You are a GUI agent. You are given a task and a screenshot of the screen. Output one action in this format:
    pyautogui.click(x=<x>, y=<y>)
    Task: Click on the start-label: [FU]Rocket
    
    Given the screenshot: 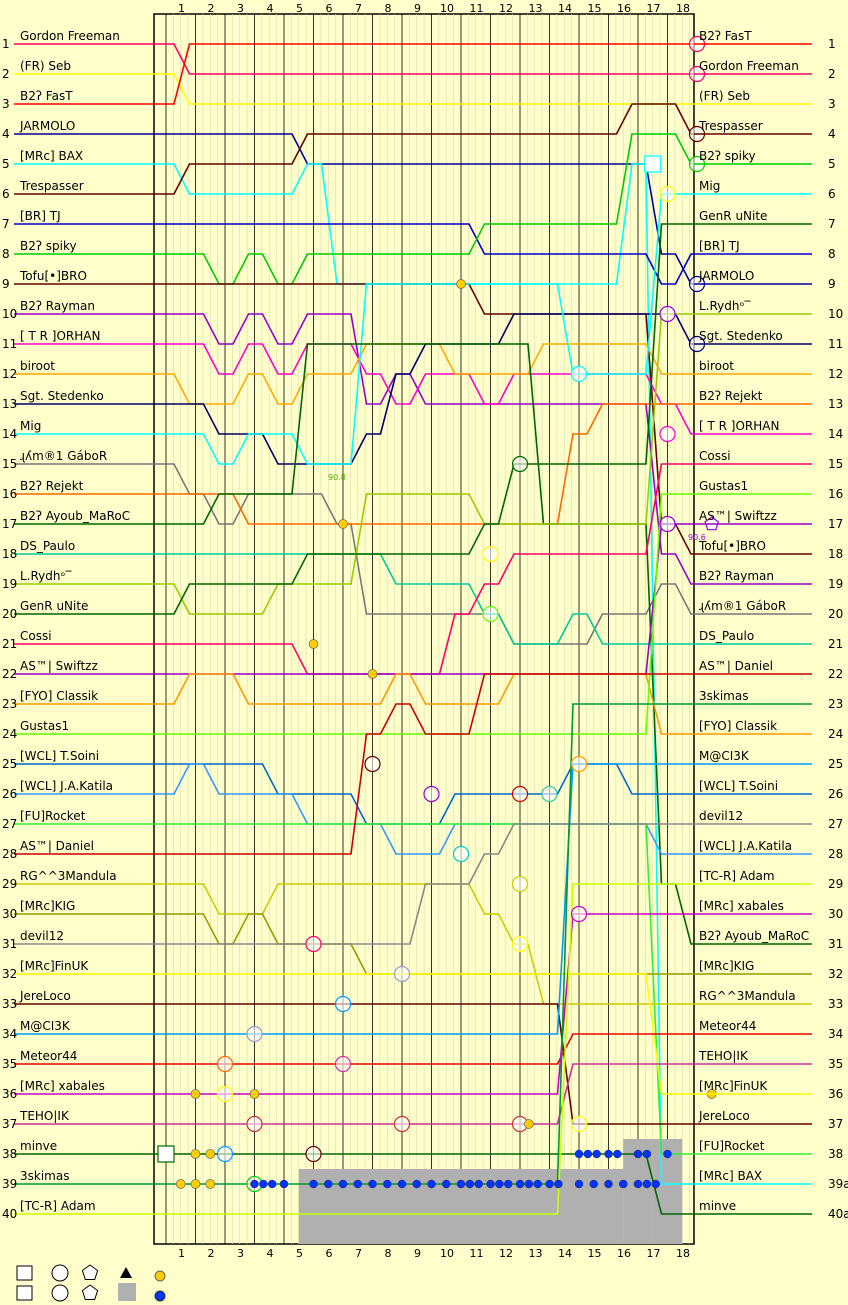 What is the action you would take?
    pyautogui.click(x=53, y=816)
    